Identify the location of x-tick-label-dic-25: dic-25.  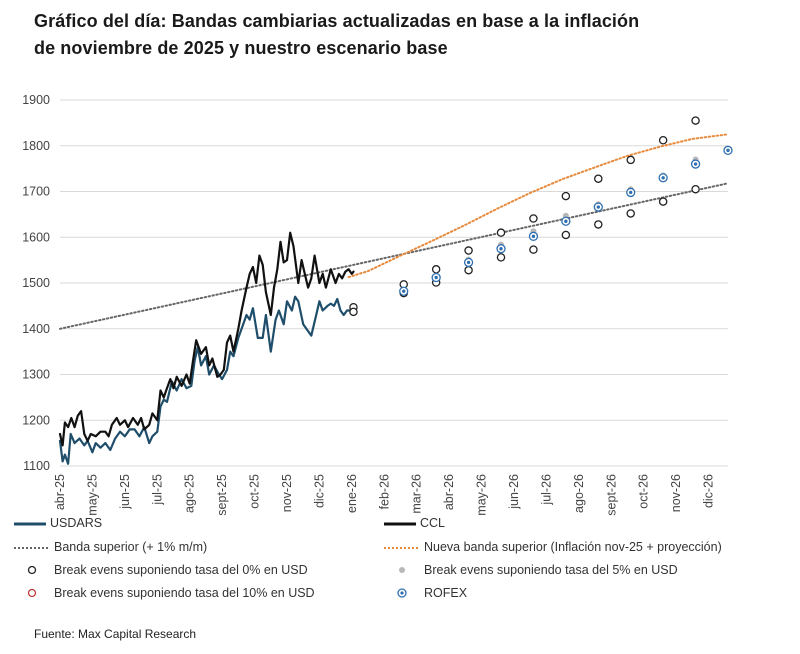
(319, 491).